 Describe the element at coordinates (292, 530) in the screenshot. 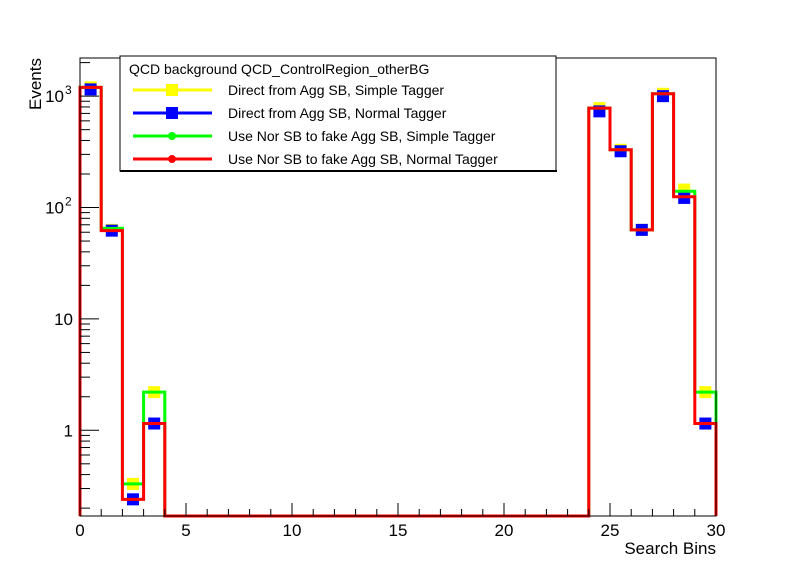

I see `x-tick-label: 10` at that location.